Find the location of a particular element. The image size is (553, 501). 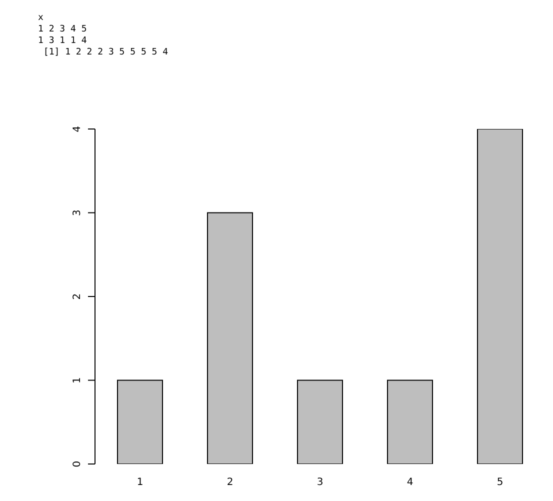

text: 1 3 1 1 4 is located at coordinates (62, 41).